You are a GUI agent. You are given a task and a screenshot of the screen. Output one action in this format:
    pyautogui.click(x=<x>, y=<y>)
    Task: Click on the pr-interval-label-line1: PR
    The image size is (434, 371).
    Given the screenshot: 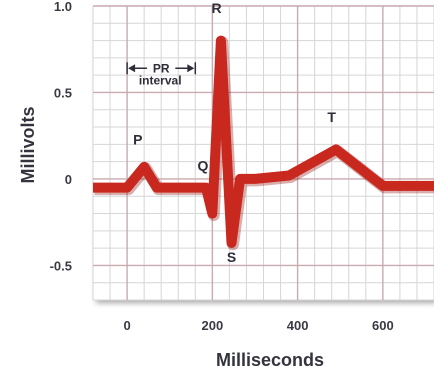 What is the action you would take?
    pyautogui.click(x=161, y=68)
    